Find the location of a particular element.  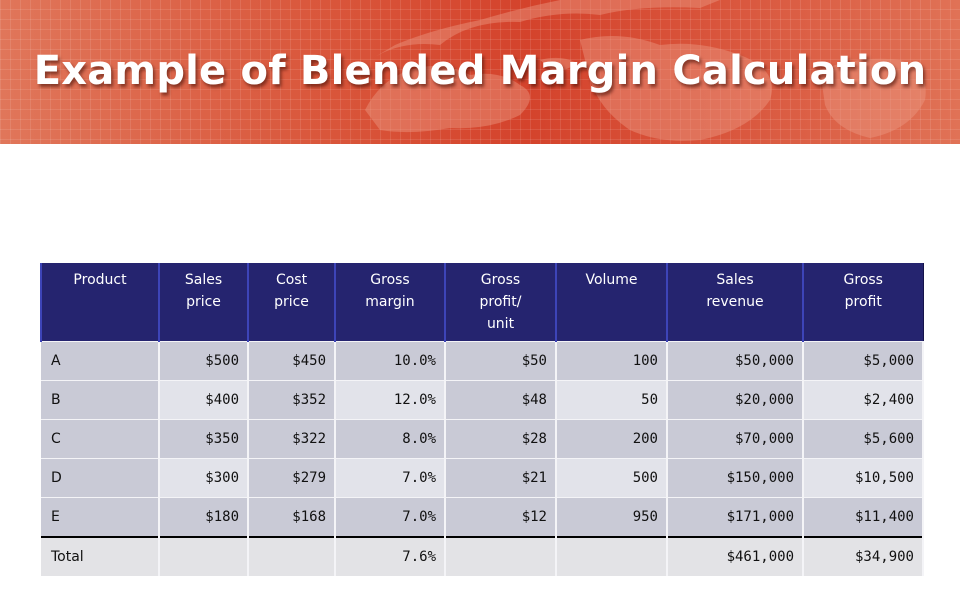

header-volume: Volume is located at coordinates (611, 302).